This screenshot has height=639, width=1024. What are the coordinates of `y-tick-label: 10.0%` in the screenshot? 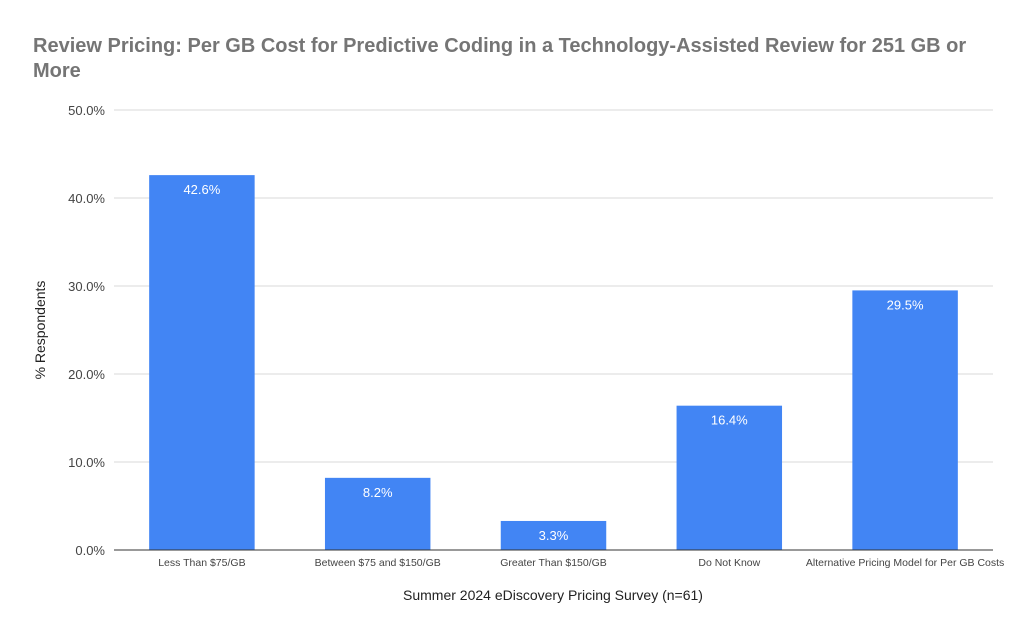 It's located at (86, 462).